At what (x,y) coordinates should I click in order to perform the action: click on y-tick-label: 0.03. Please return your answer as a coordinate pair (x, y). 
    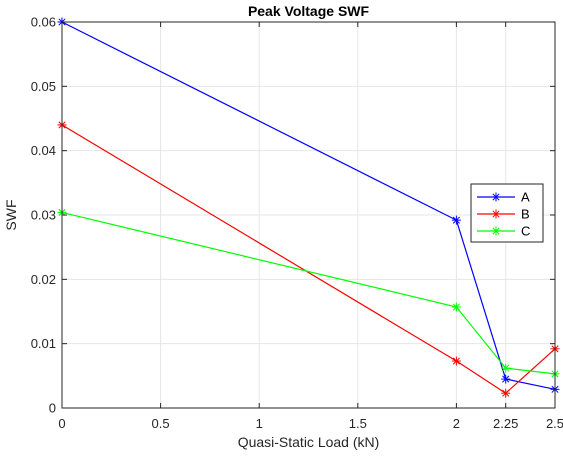
    Looking at the image, I should click on (43, 215).